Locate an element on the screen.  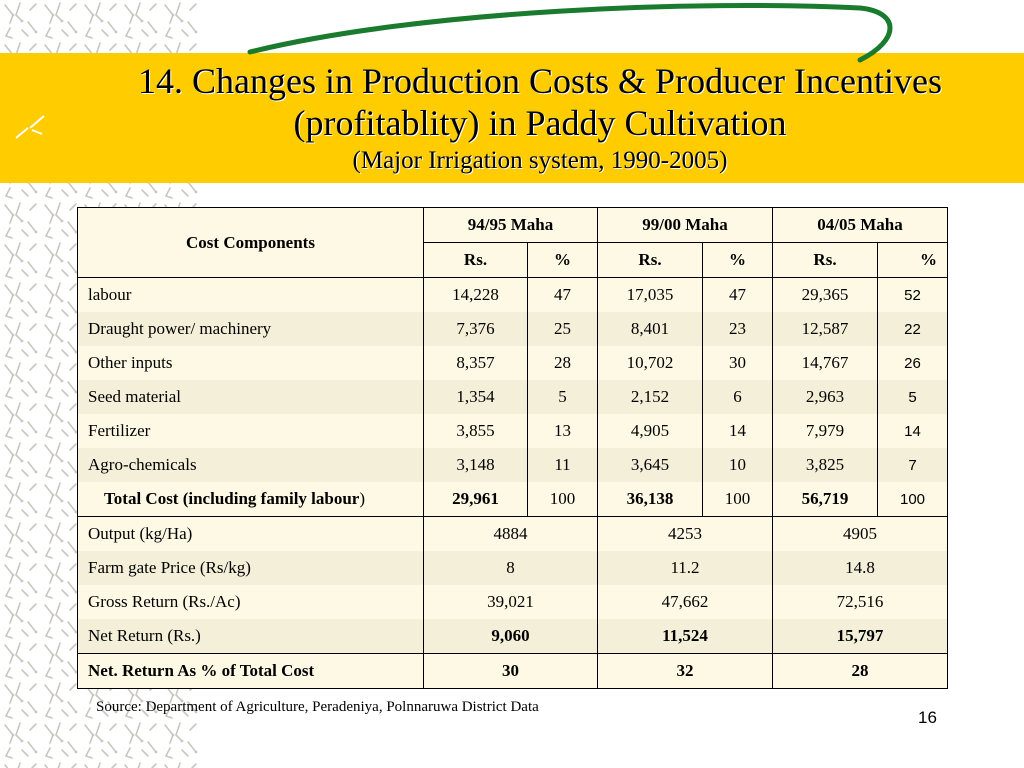
row-label: Agro-chemicals is located at coordinates (250, 465).